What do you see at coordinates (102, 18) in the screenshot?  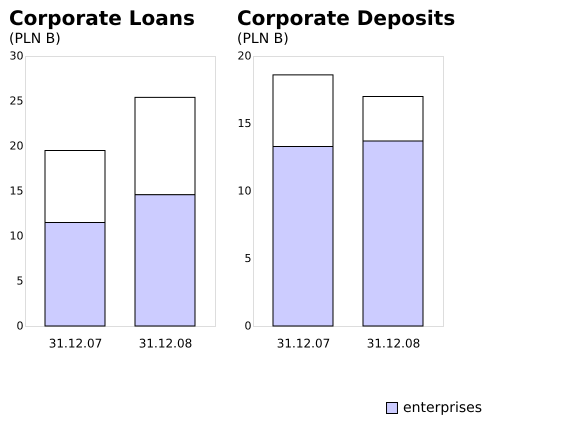 I see `chart-title: Corporate Loans` at bounding box center [102, 18].